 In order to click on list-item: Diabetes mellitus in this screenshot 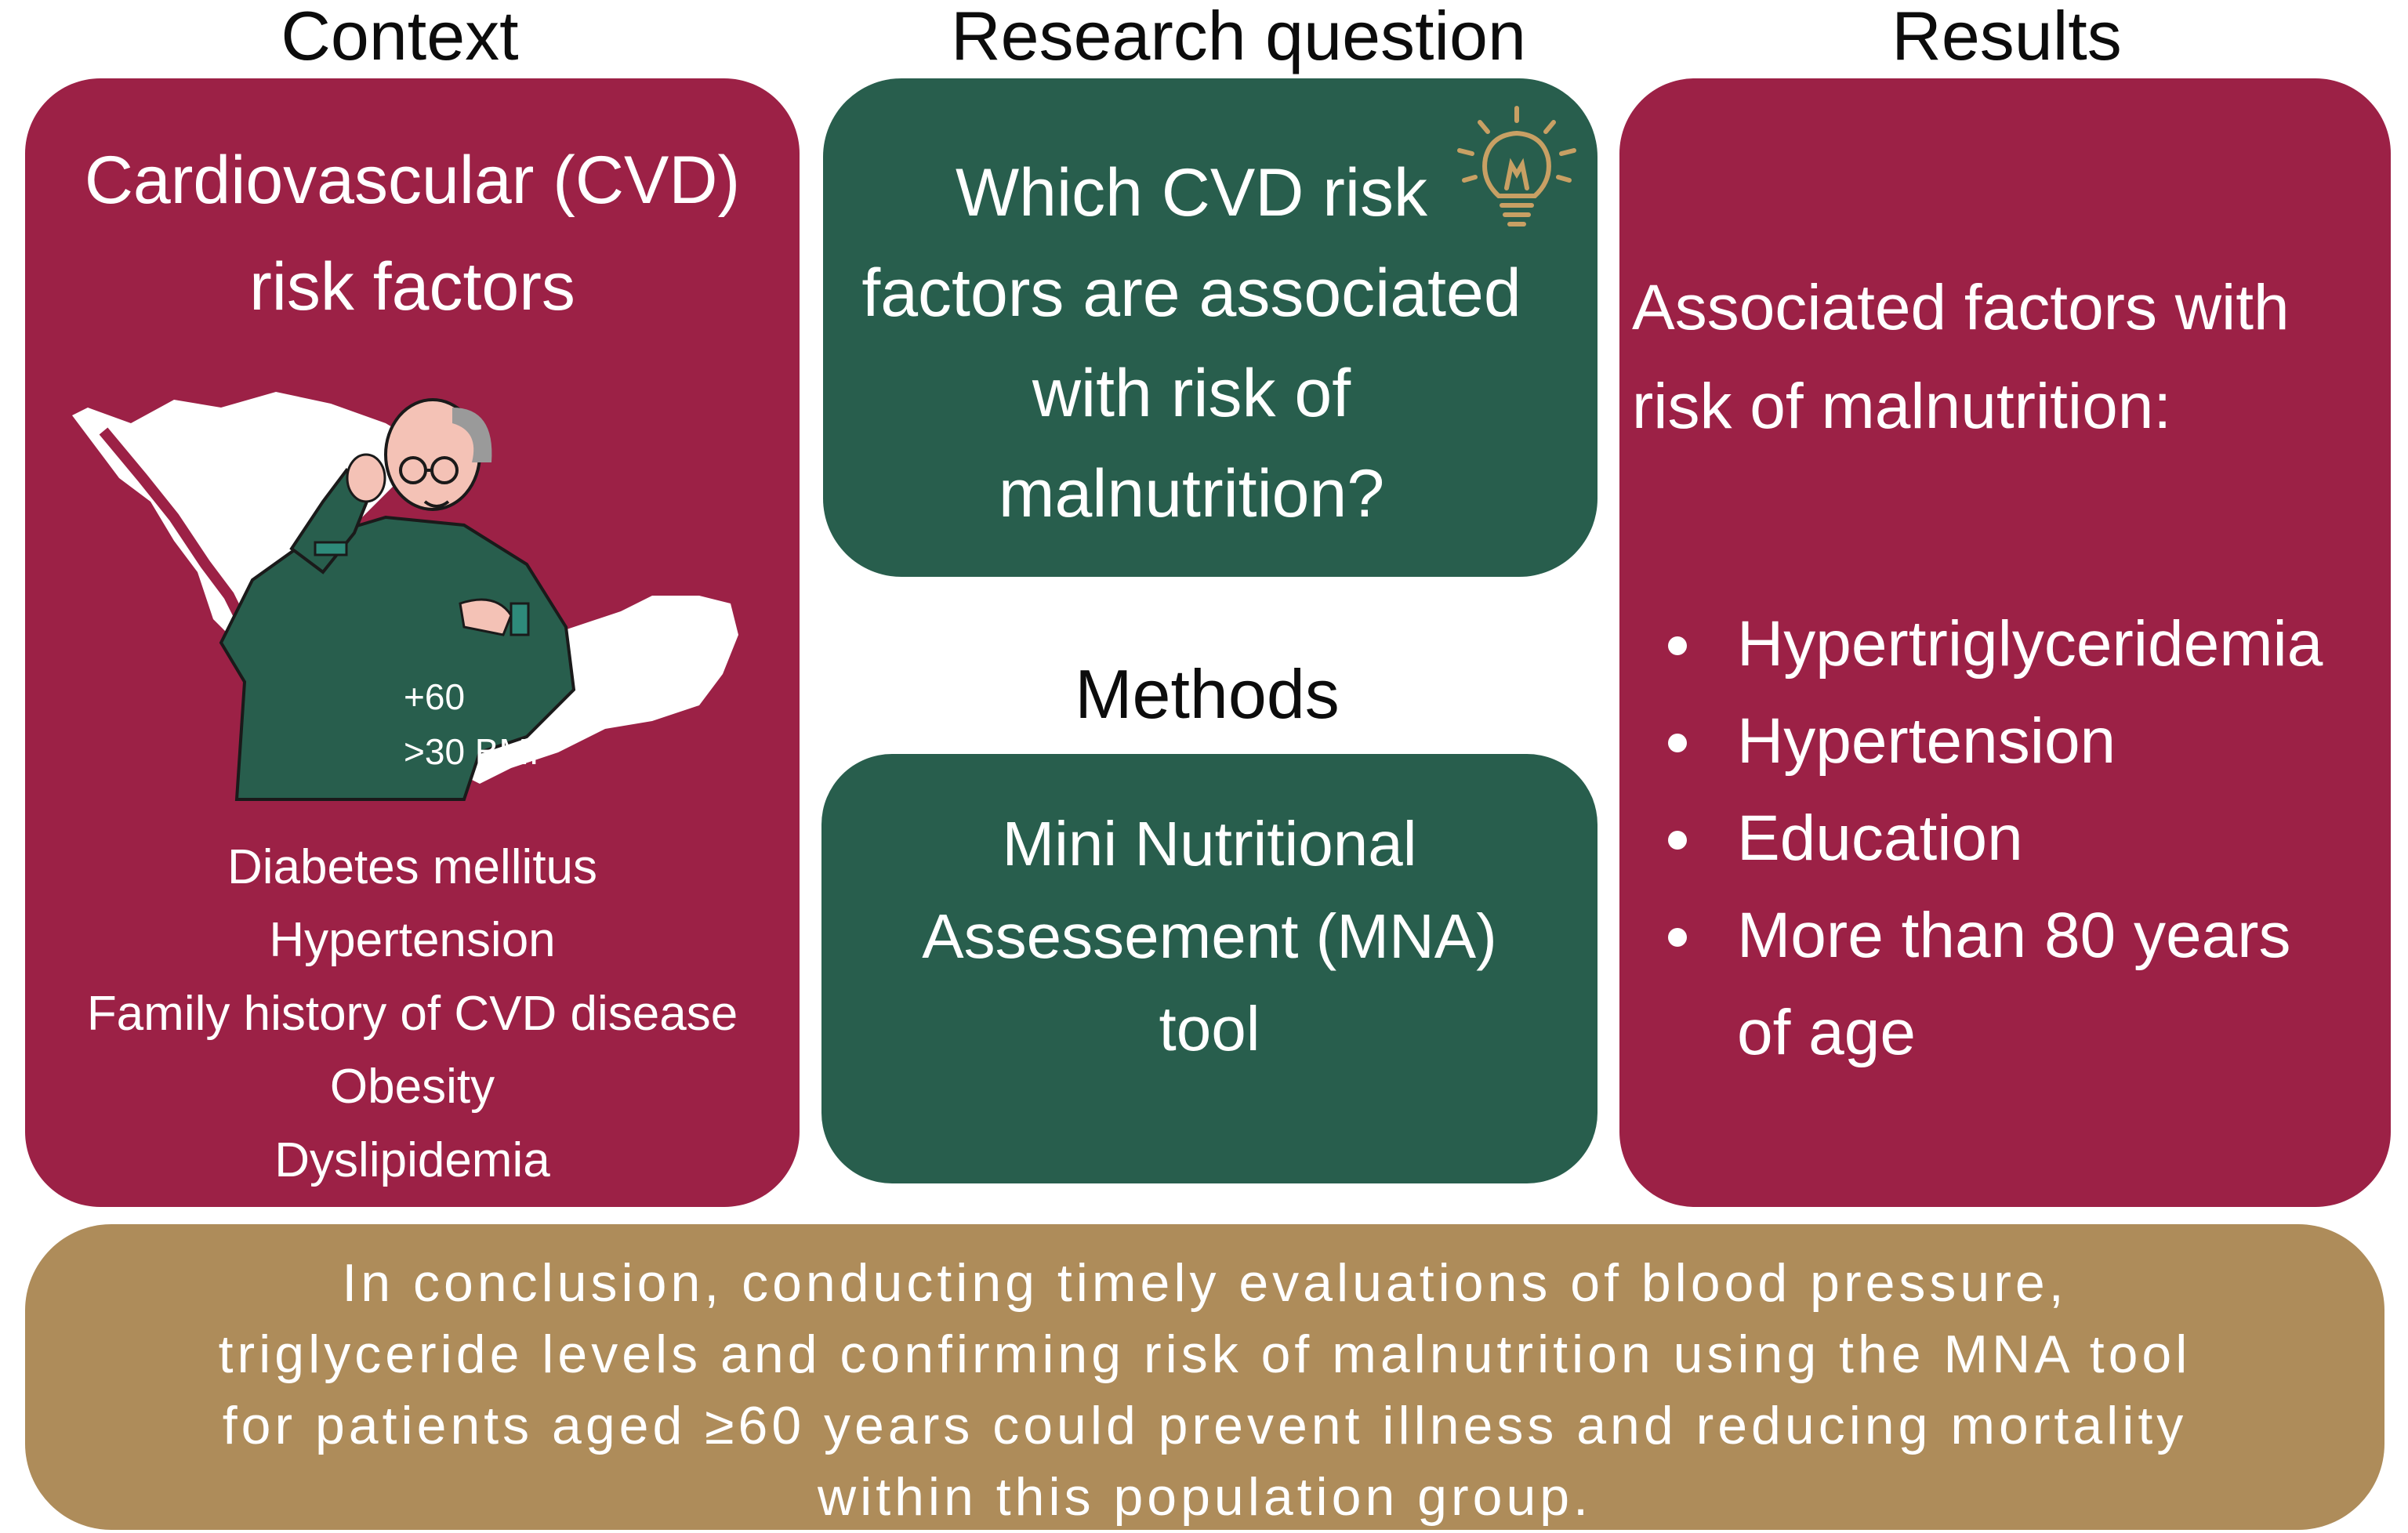, I will do `click(412, 867)`.